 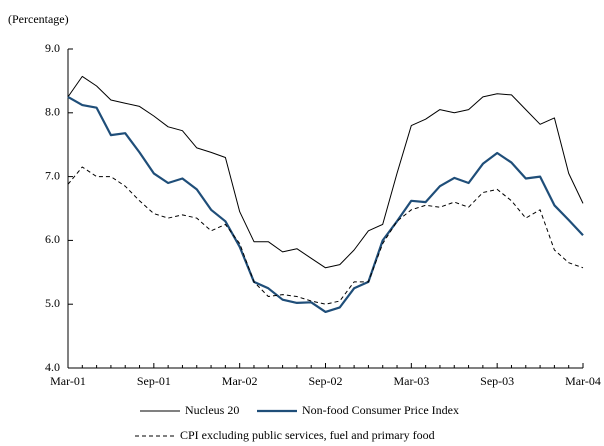 I want to click on y-tick-label: 9.0, so click(x=52, y=48).